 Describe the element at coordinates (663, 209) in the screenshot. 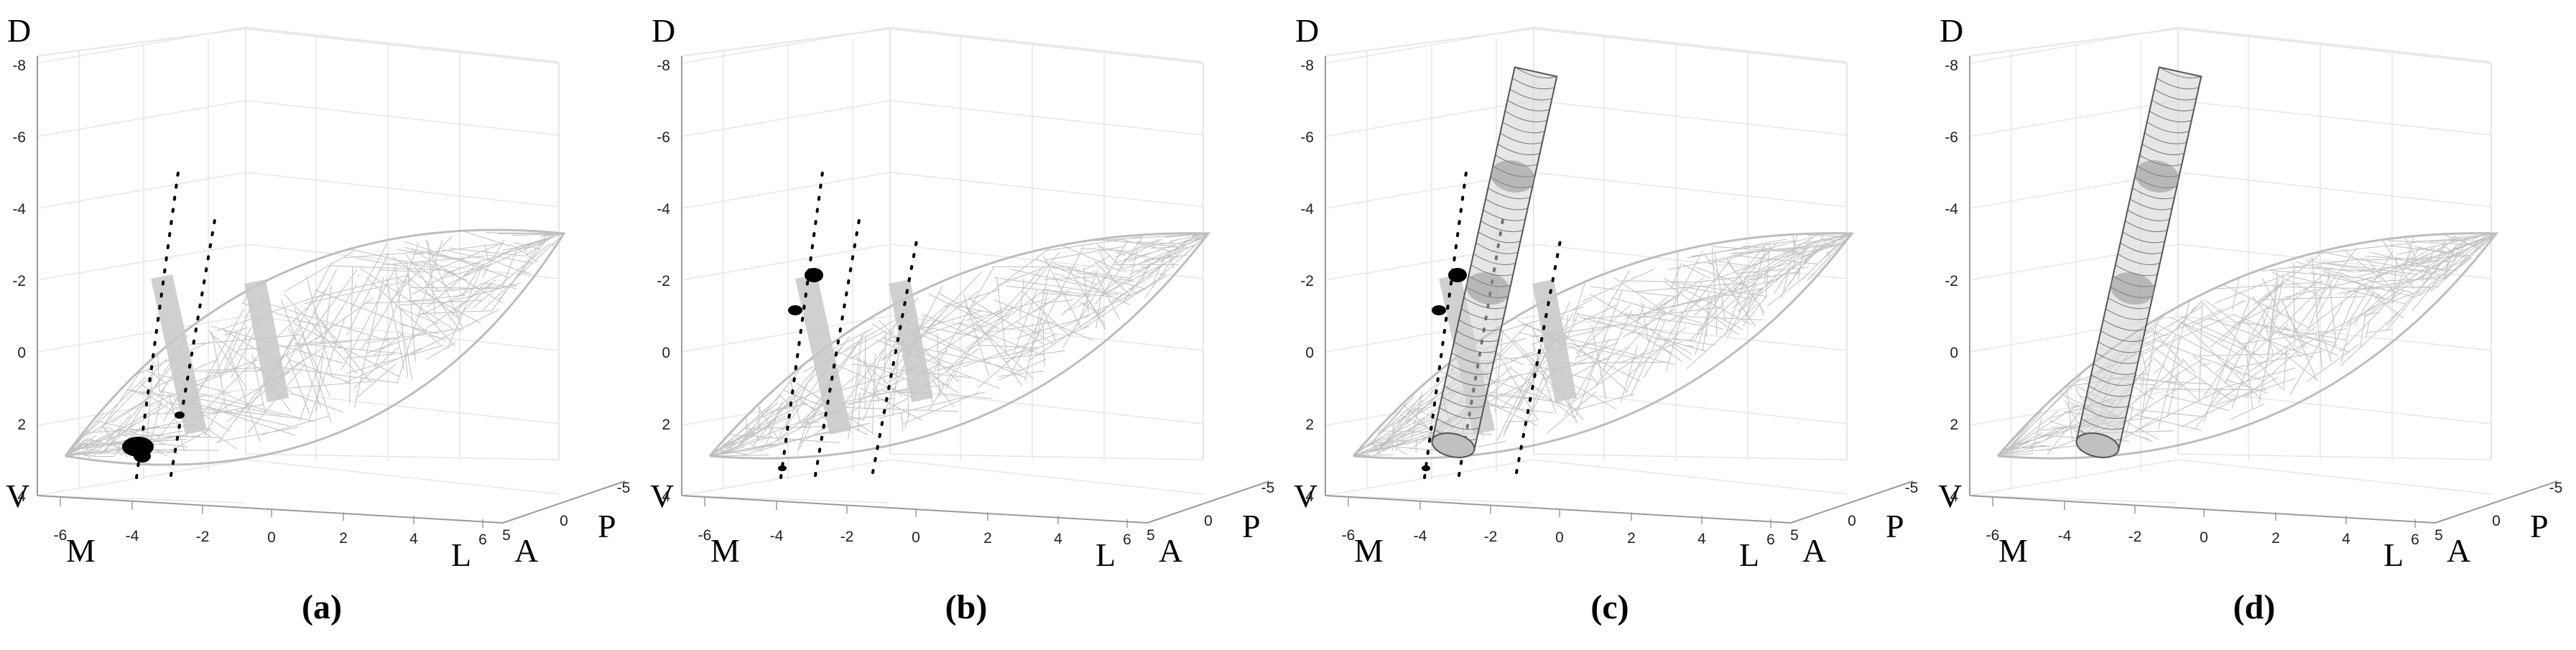

I see `z-tick-label: -4` at that location.